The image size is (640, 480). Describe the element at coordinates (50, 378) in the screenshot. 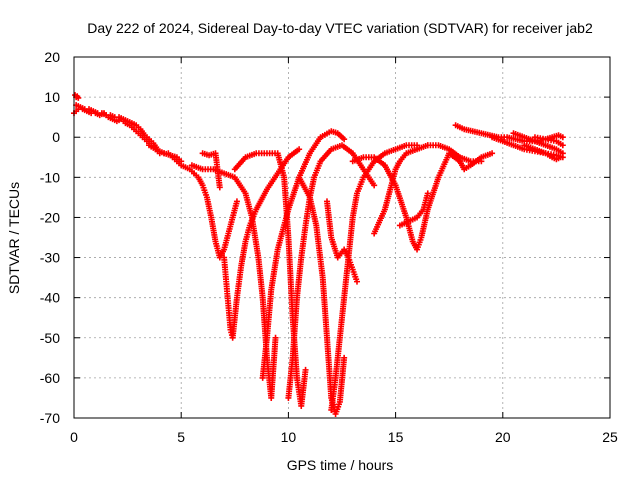

I see `y-tick-label: -60` at that location.